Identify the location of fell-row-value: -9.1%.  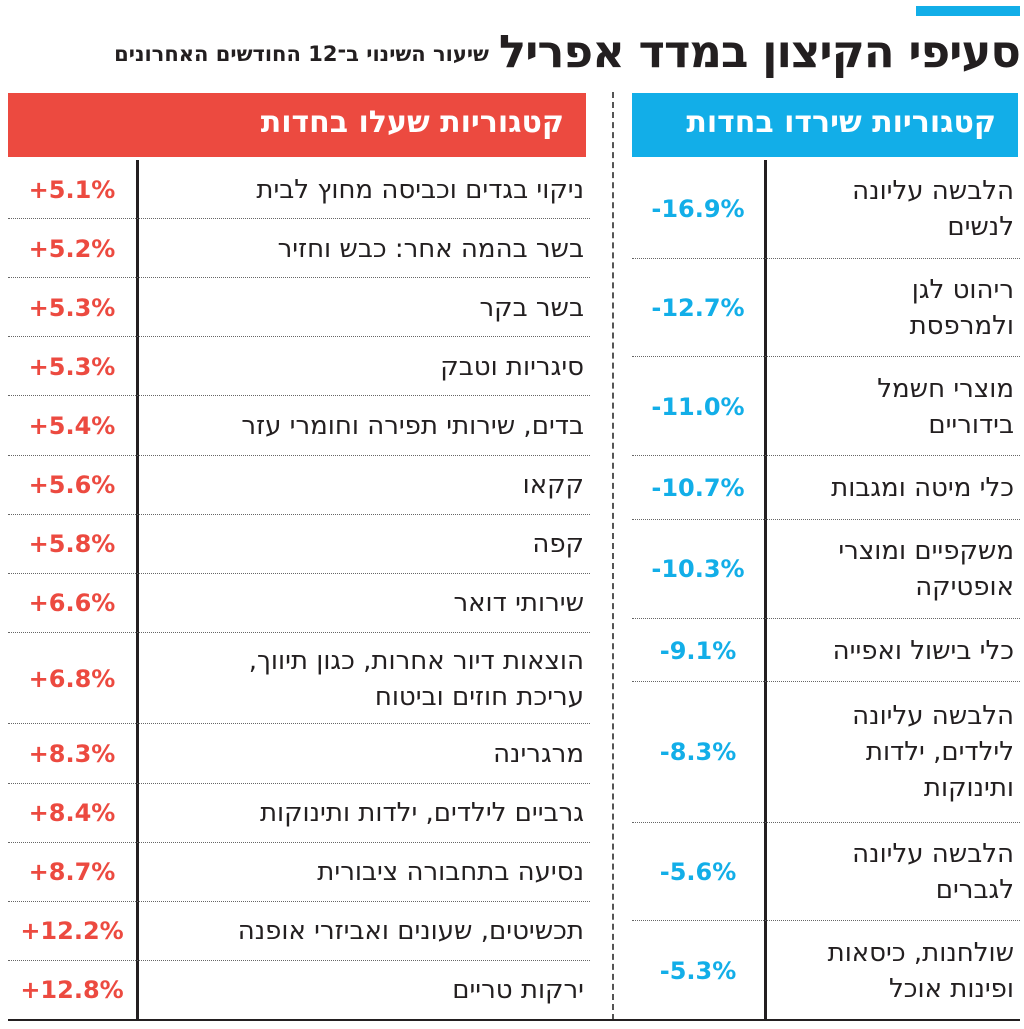
(698, 650).